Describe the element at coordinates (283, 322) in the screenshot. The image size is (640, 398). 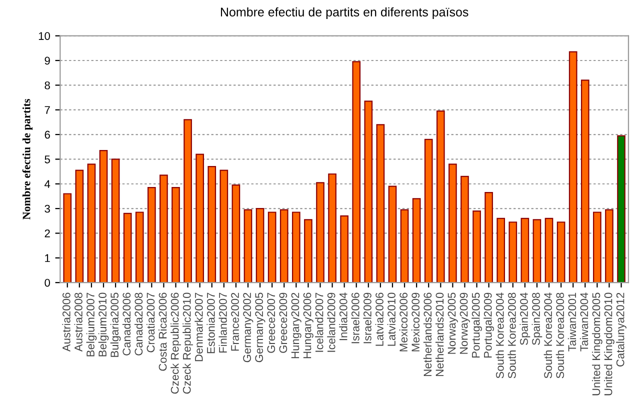
I see `x-tick-label: Greece2009` at that location.